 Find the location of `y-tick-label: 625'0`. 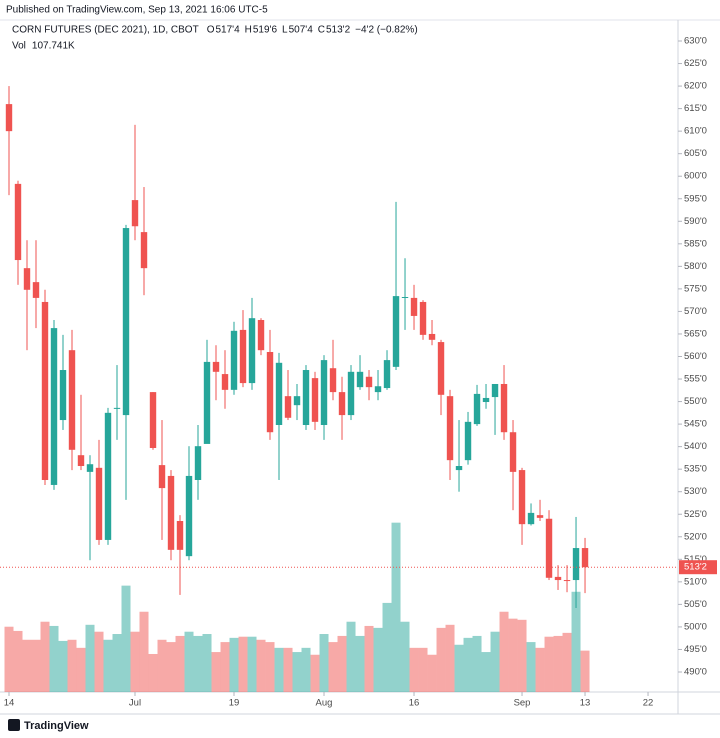

y-tick-label: 625'0 is located at coordinates (695, 63).